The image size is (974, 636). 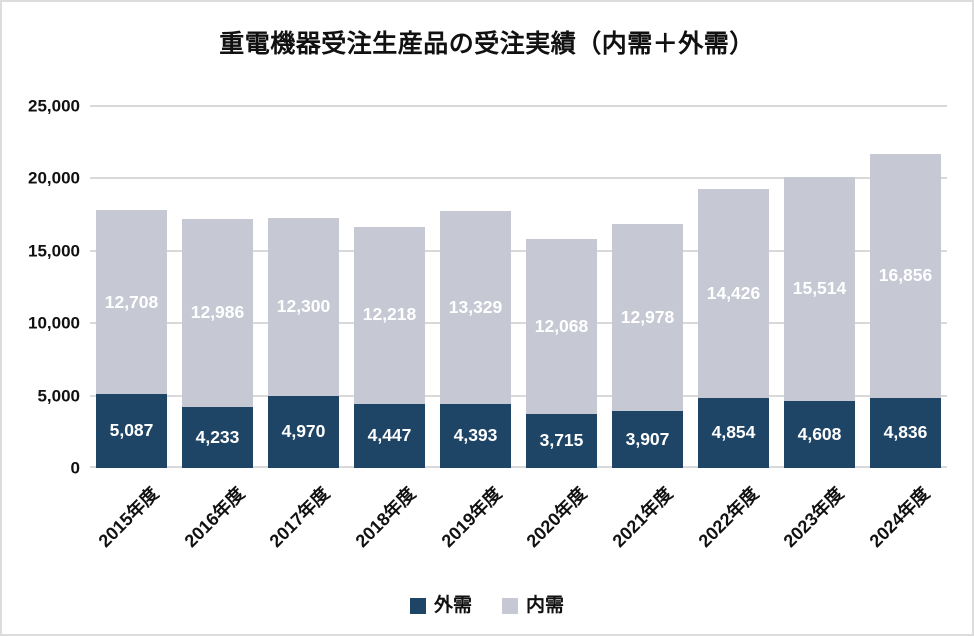 I want to click on bar-segment-外需: 4,836, so click(x=905, y=432).